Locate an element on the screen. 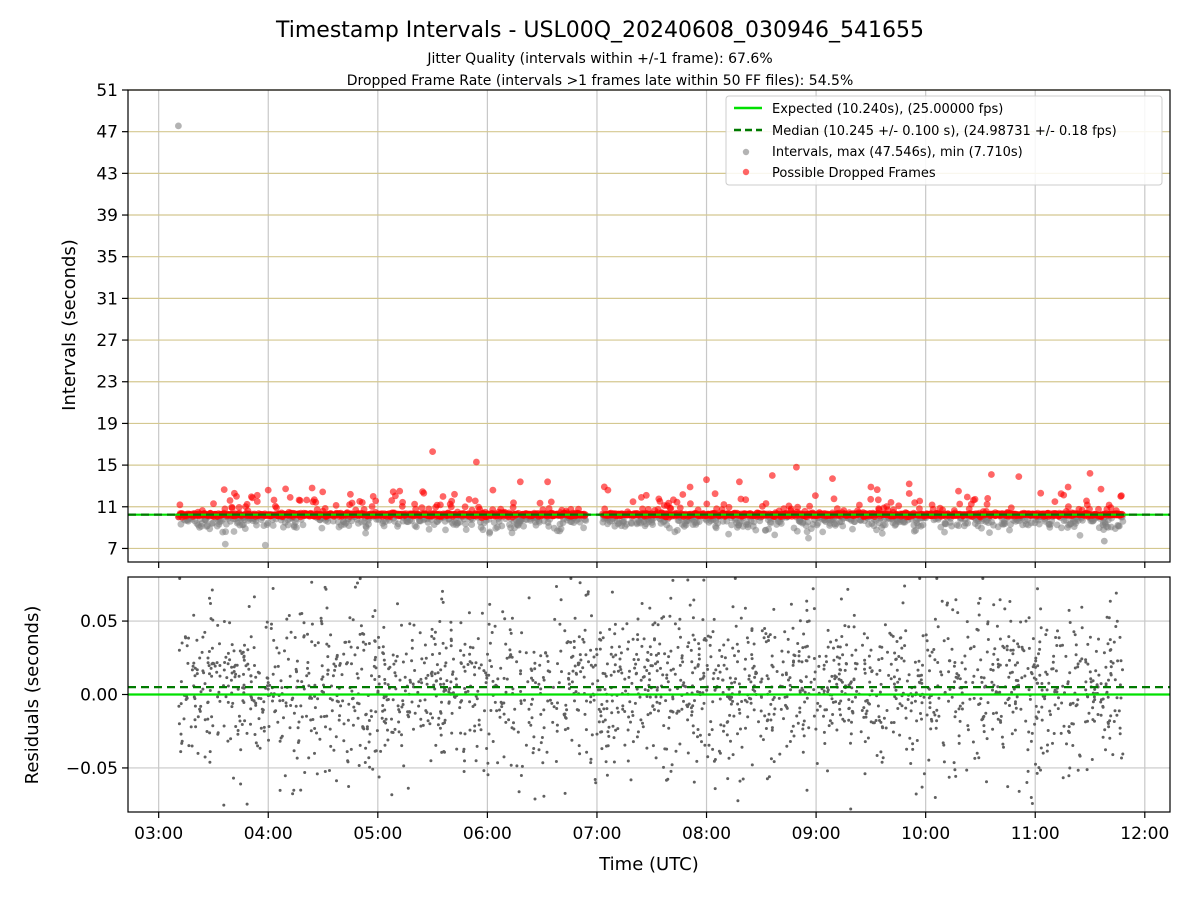  intervals-ytick-label: 35 is located at coordinates (107, 258).